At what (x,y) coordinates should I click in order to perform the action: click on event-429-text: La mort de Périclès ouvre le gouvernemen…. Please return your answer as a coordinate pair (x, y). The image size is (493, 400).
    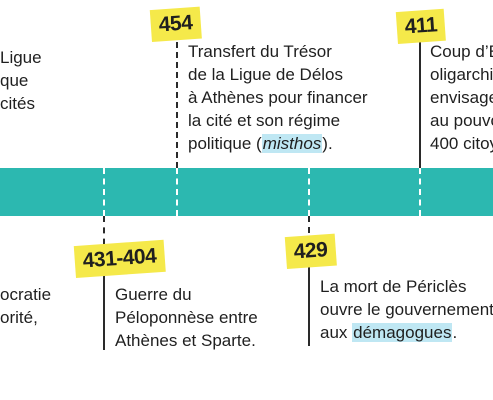
    Looking at the image, I should click on (406, 309).